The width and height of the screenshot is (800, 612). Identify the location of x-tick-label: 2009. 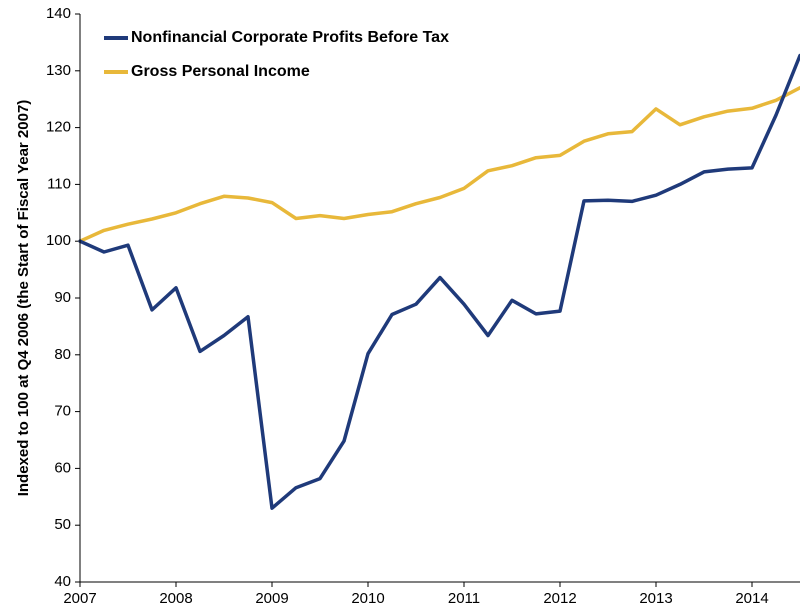
(271, 598).